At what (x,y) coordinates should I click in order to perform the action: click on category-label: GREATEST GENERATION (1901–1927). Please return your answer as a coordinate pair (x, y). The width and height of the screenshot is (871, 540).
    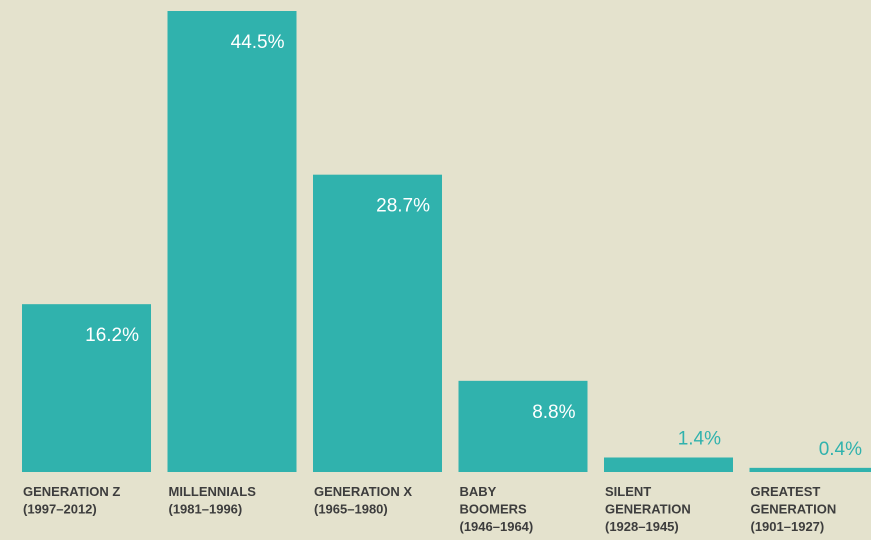
    Looking at the image, I should click on (794, 509).